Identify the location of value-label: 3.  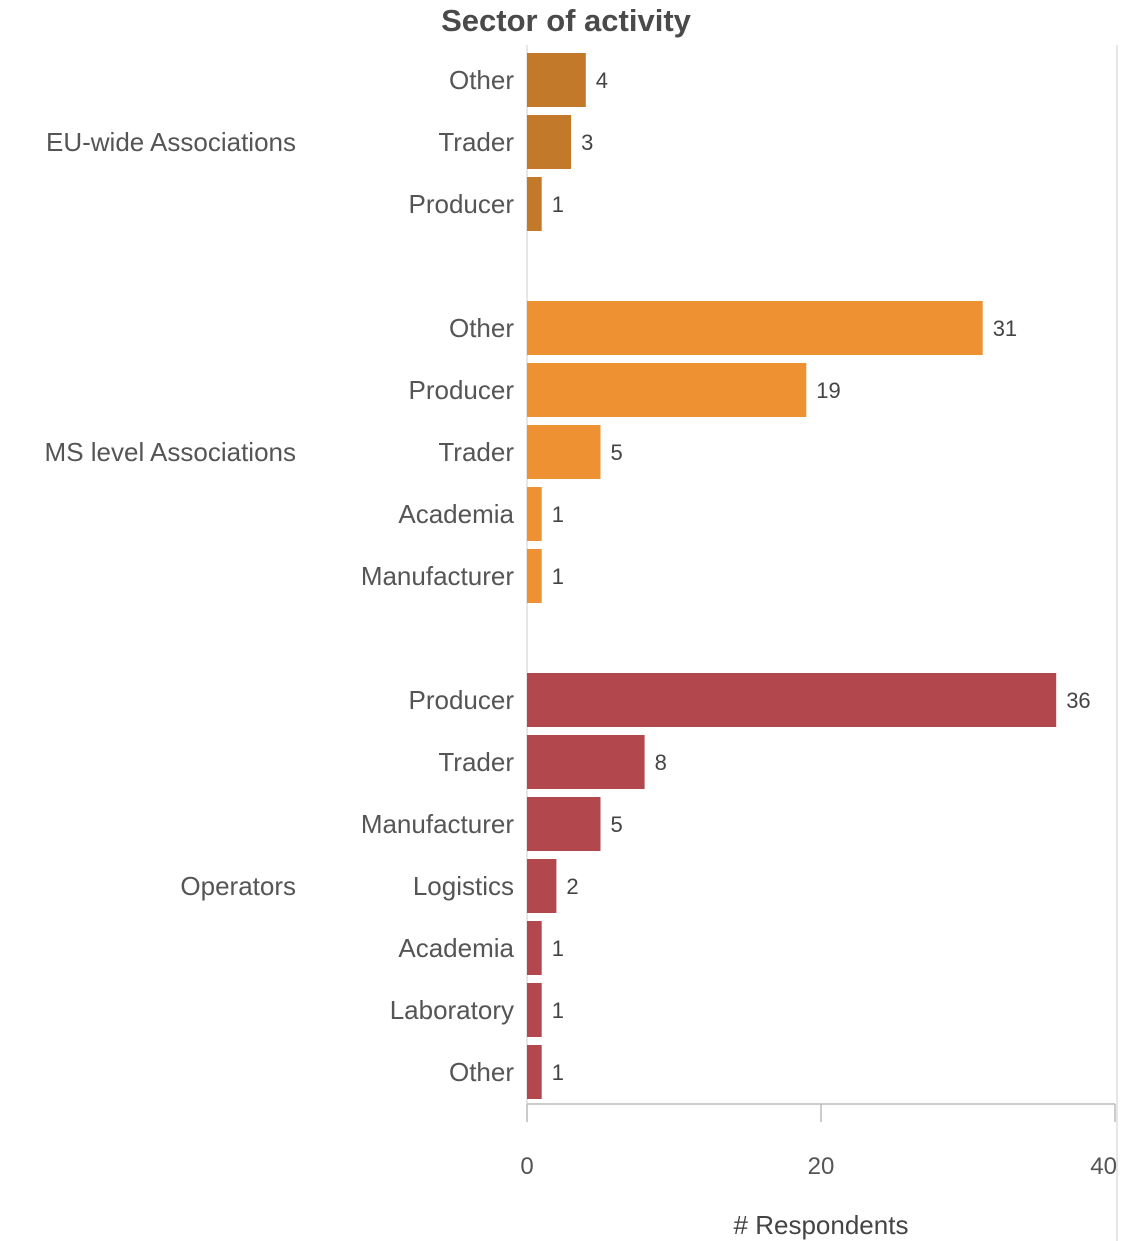
(587, 142).